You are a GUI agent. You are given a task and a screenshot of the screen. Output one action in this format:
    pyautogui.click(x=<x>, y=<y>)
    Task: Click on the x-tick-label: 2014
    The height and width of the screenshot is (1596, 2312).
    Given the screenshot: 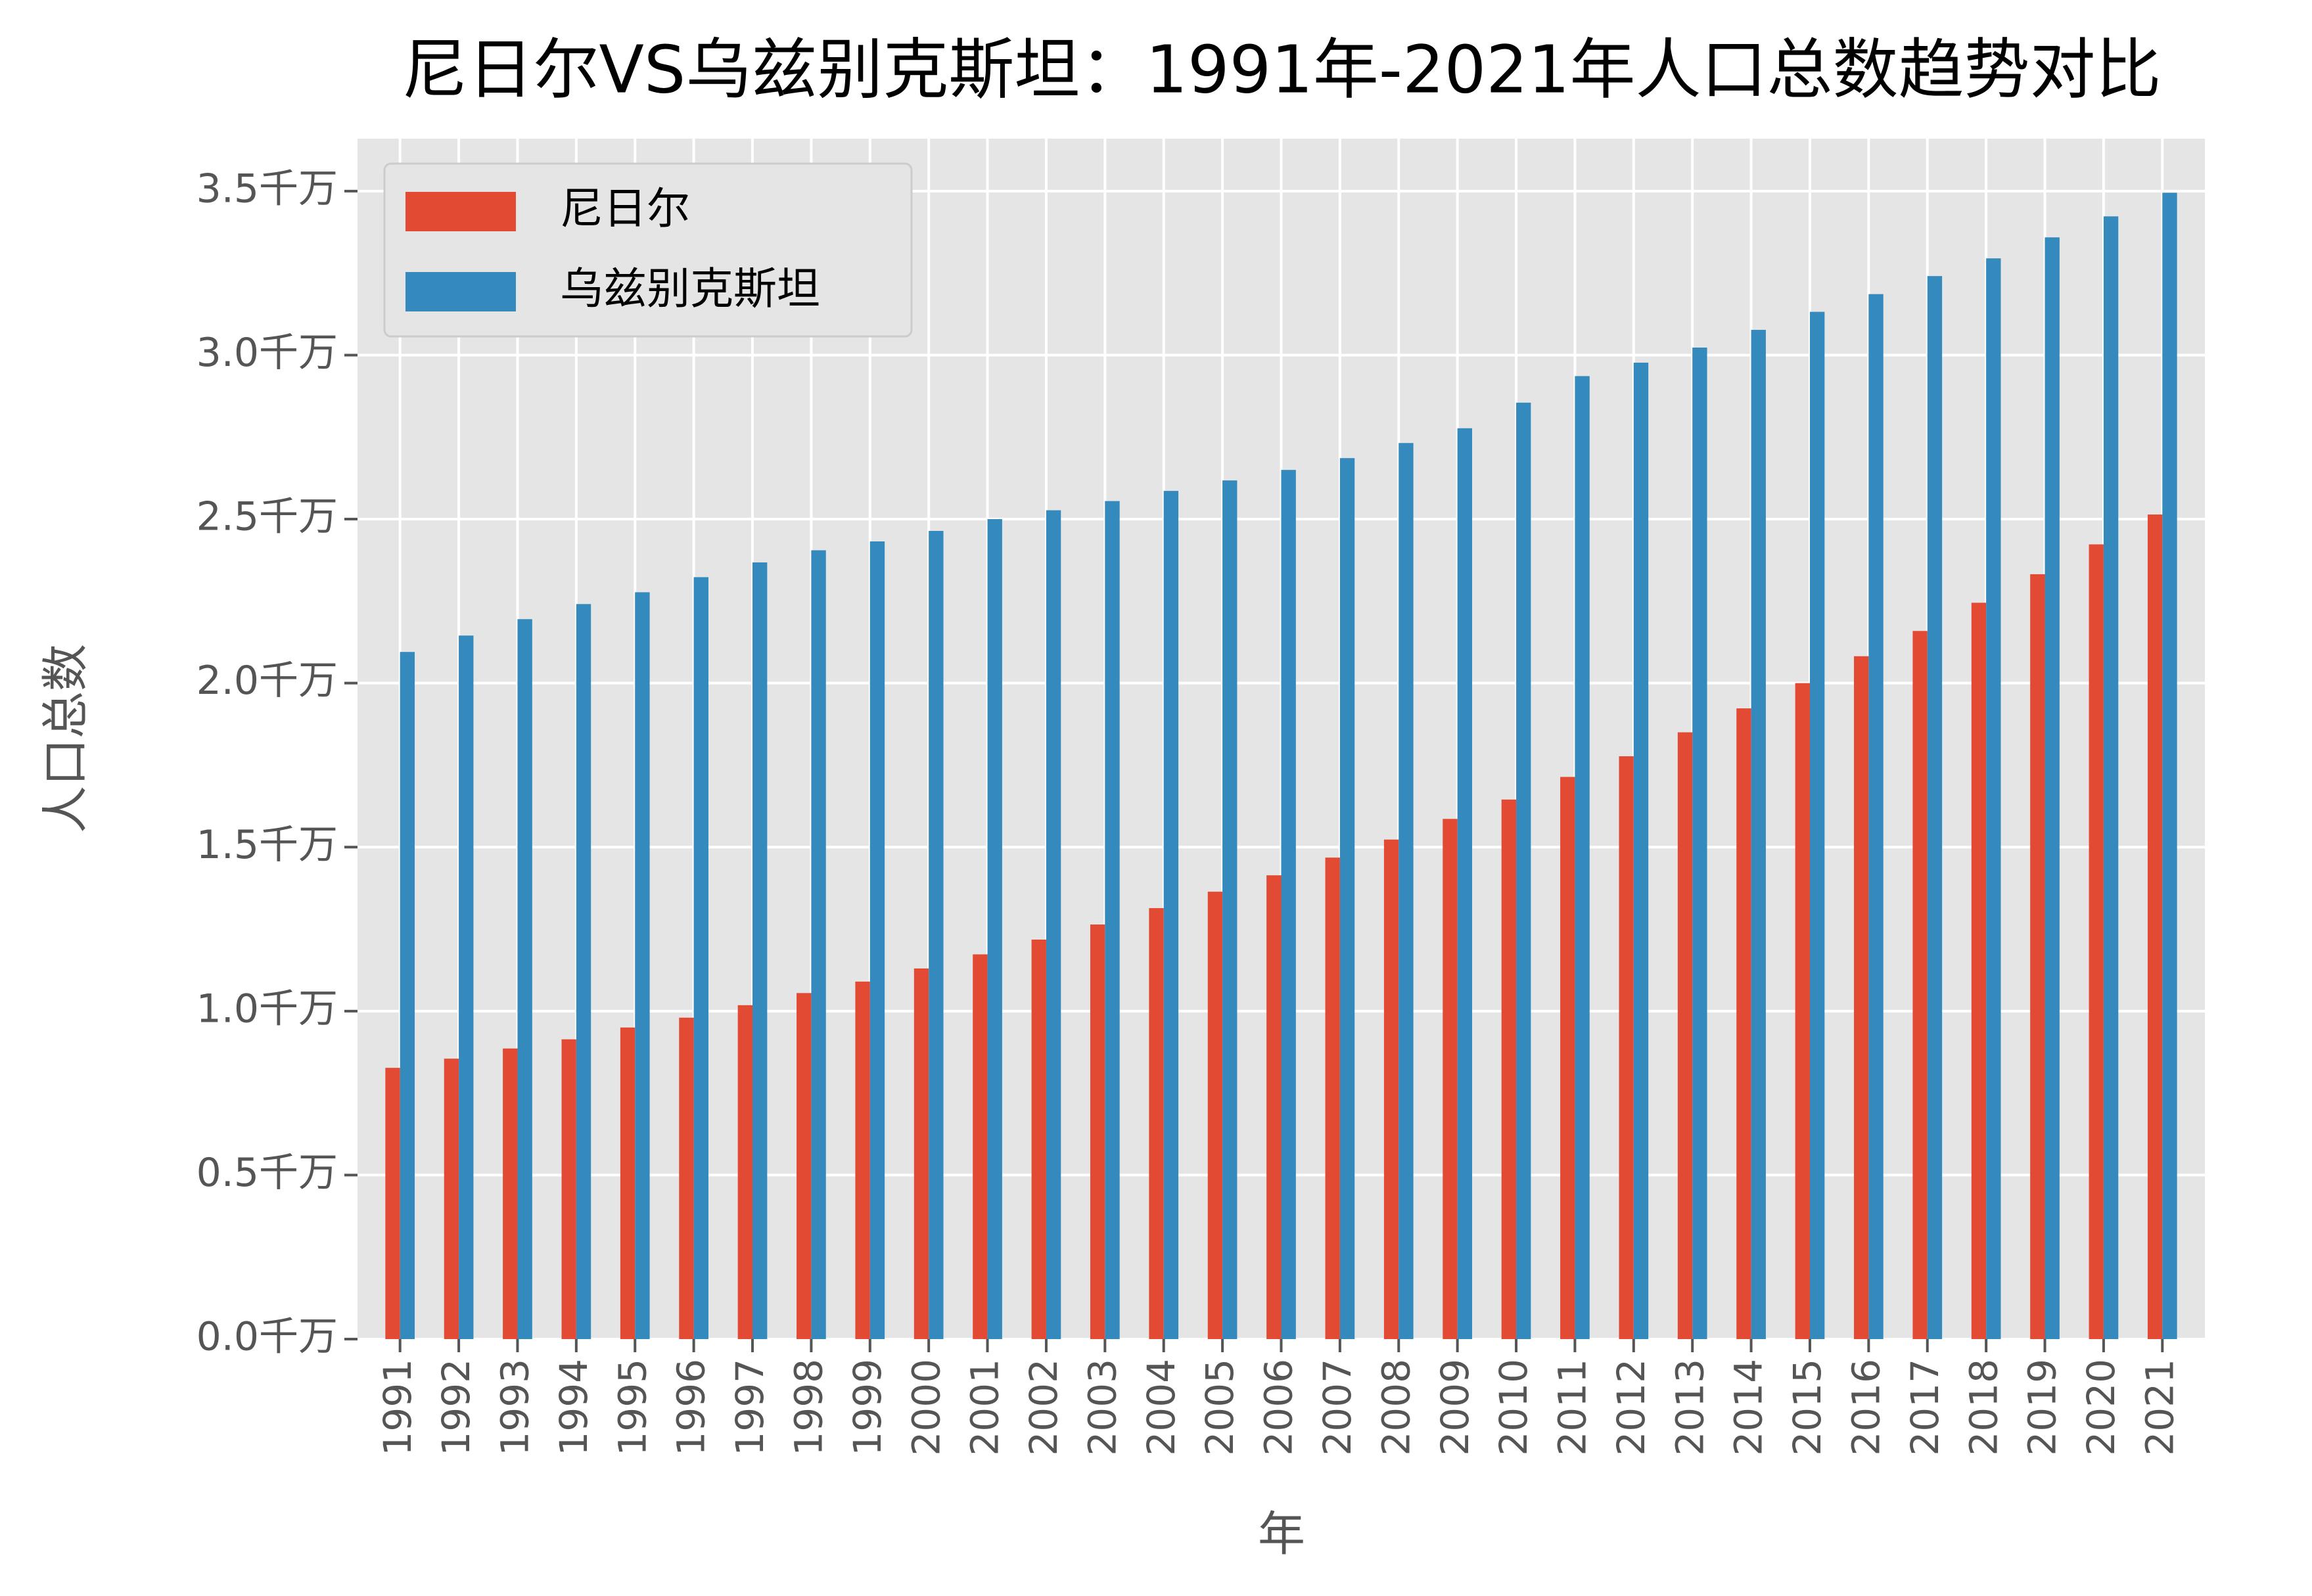 What is the action you would take?
    pyautogui.click(x=1748, y=1407)
    